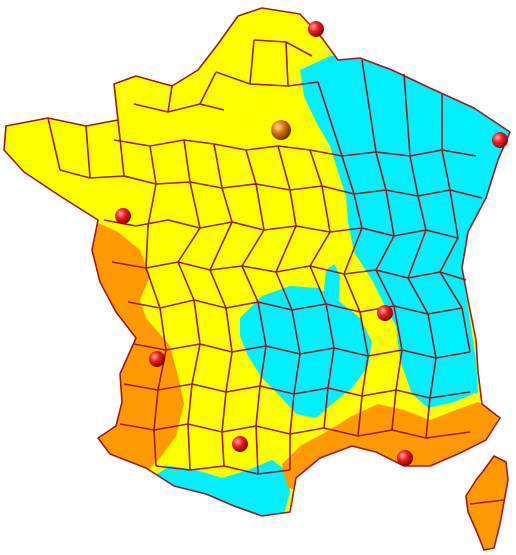  Describe the element at coordinates (306, 352) in the screenshot. I see `zone-cyan-massif-central` at that location.